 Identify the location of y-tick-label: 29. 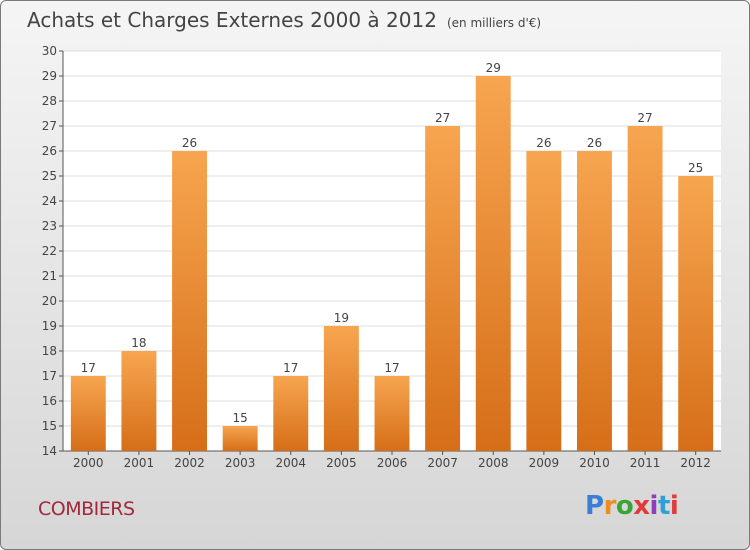
(49, 76).